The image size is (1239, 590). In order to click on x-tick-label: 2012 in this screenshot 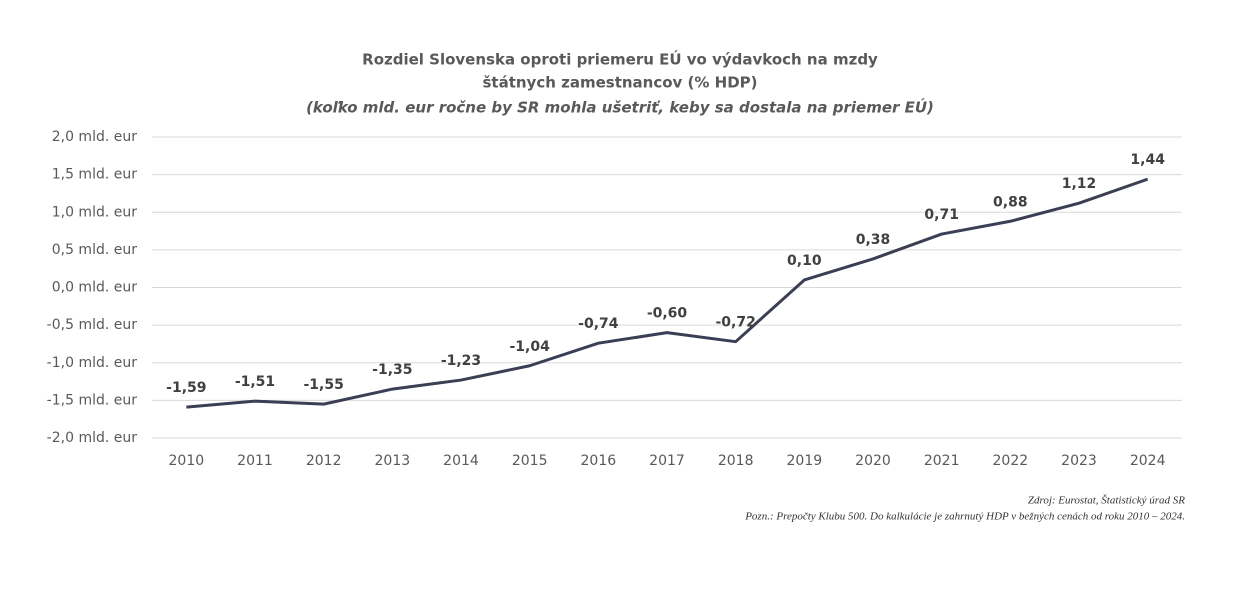, I will do `click(324, 461)`.